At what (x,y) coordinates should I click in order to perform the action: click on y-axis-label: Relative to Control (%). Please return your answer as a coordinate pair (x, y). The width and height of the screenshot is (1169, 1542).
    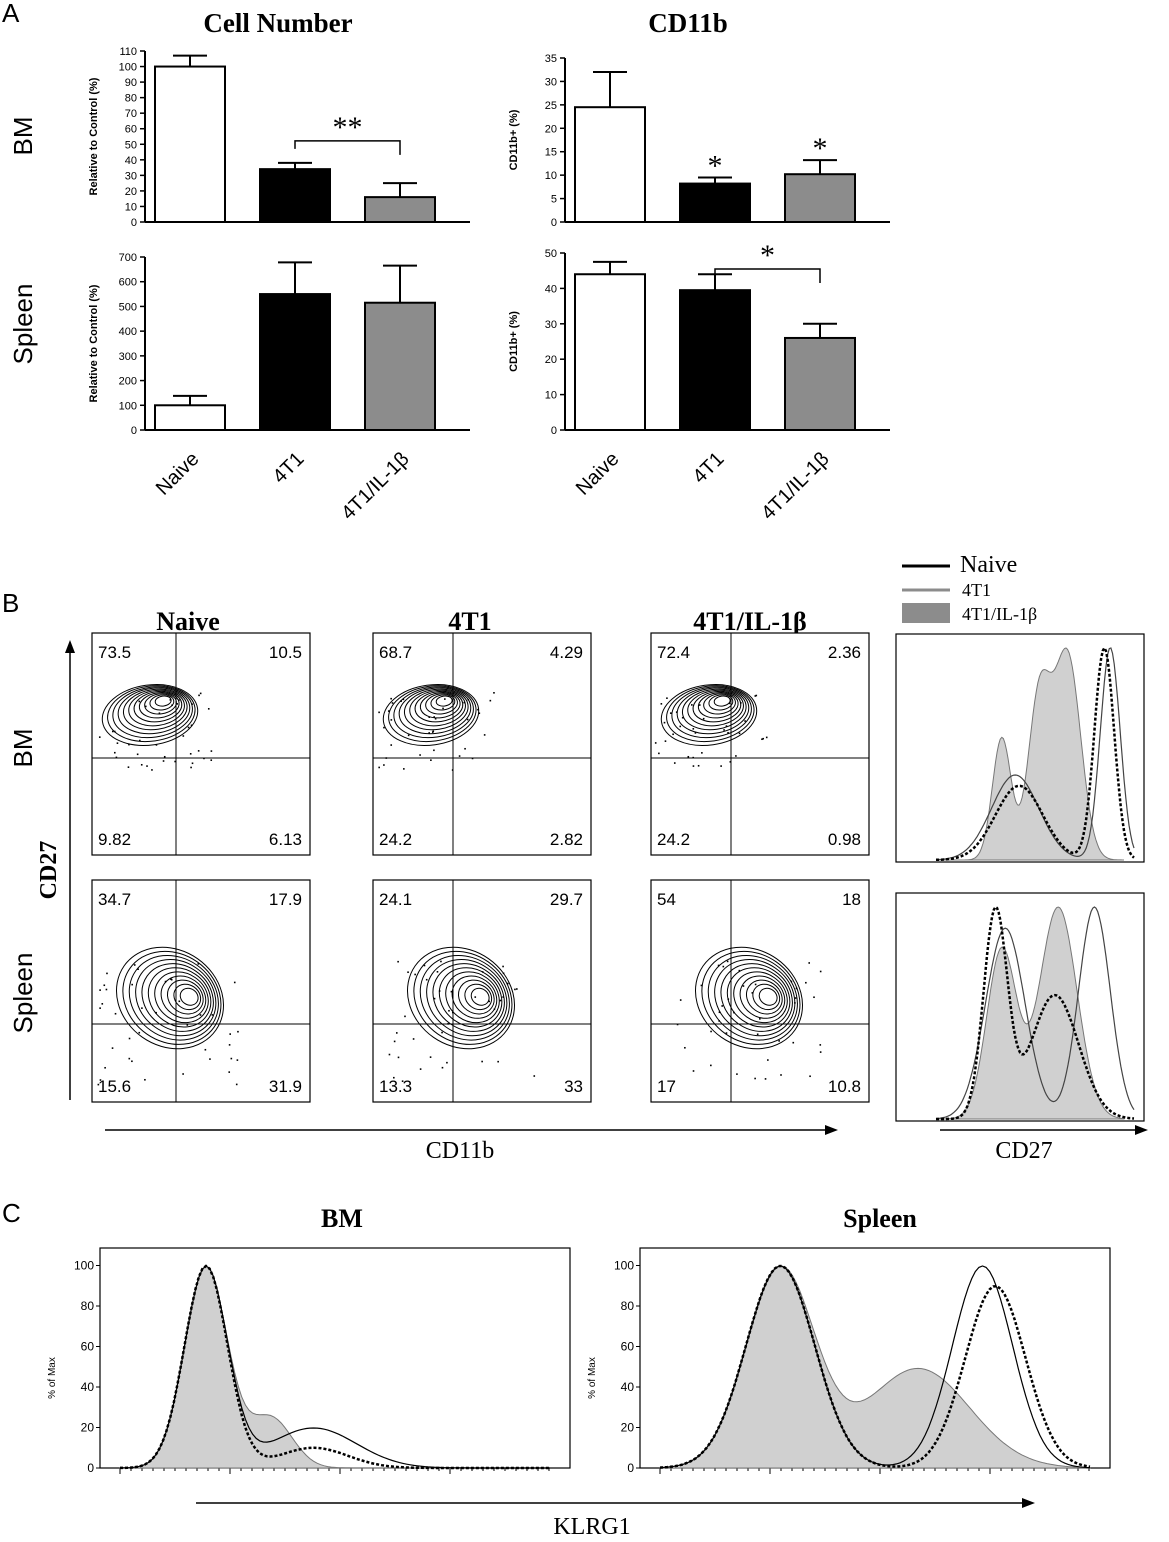
    Looking at the image, I should click on (94, 343).